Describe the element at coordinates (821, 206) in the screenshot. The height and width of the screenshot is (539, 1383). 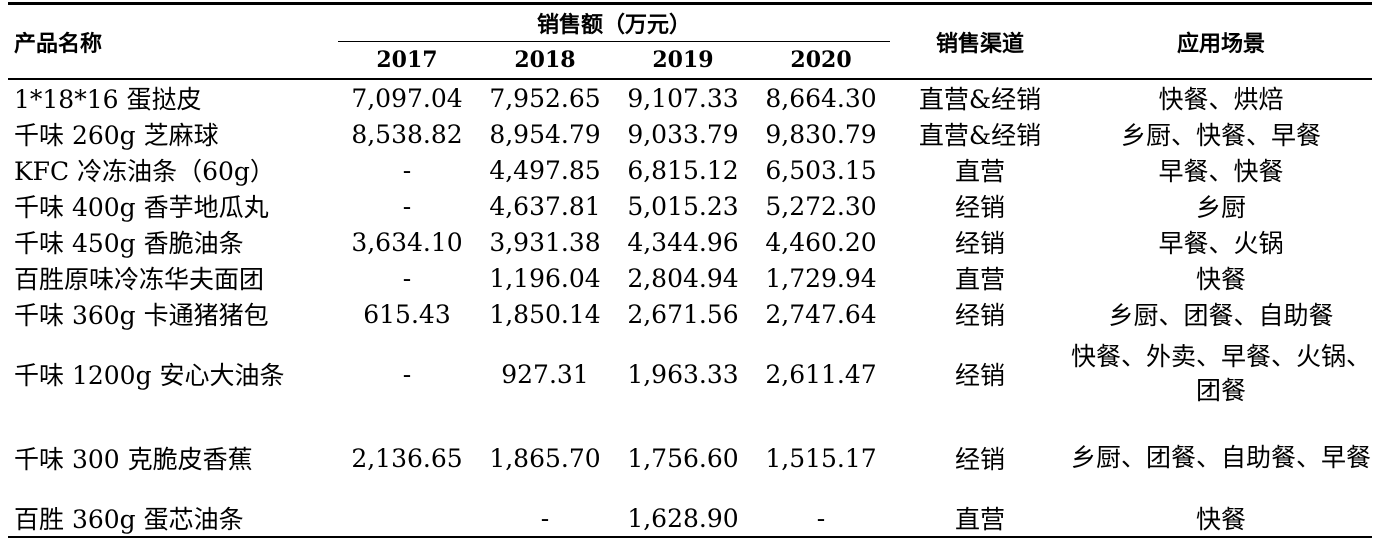
I see `cell-sales-2020: 5,272.30` at that location.